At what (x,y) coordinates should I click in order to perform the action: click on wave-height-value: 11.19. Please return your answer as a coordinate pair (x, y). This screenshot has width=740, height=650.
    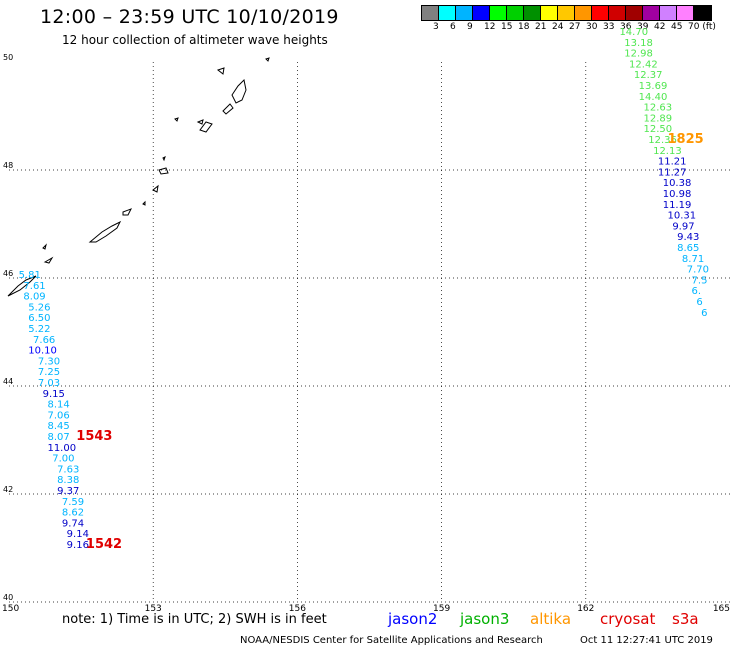
    Looking at the image, I should click on (677, 205).